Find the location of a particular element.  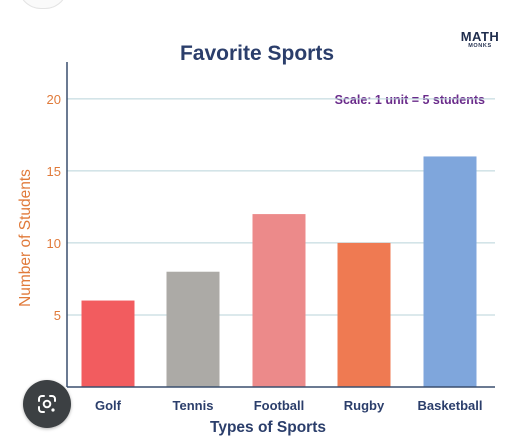

x-category-label-rugby: Rugby is located at coordinates (364, 405).